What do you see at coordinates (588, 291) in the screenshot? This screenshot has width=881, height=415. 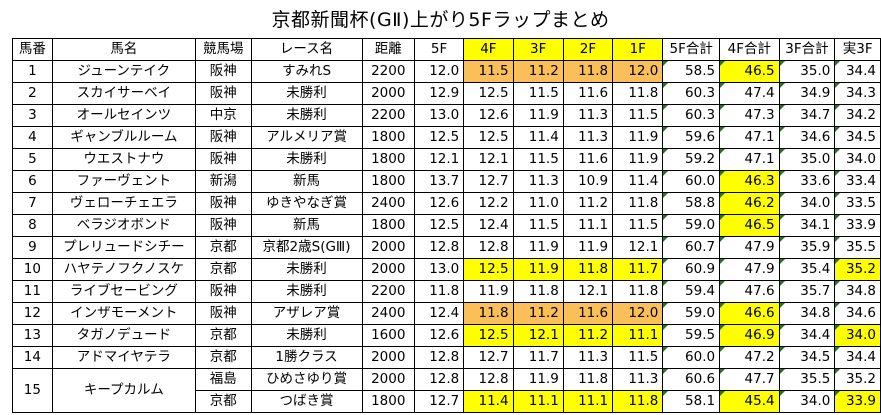 I see `cell-lap-2f: 12.1` at bounding box center [588, 291].